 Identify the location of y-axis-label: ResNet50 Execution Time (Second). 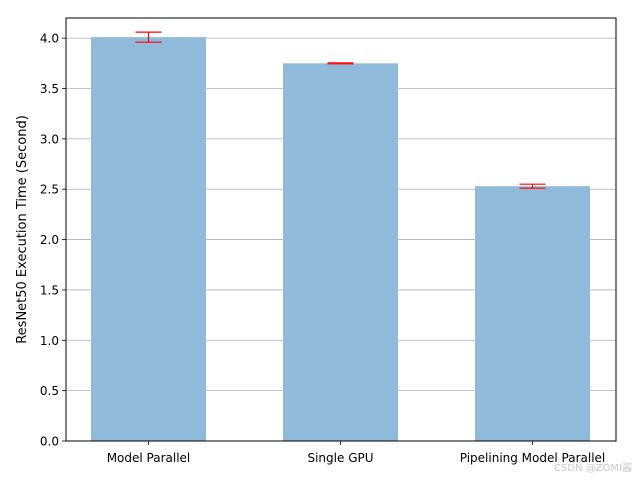
(22, 229).